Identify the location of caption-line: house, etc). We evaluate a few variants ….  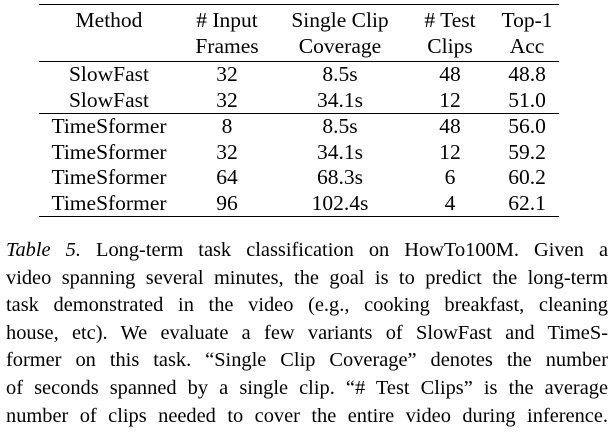
(307, 332).